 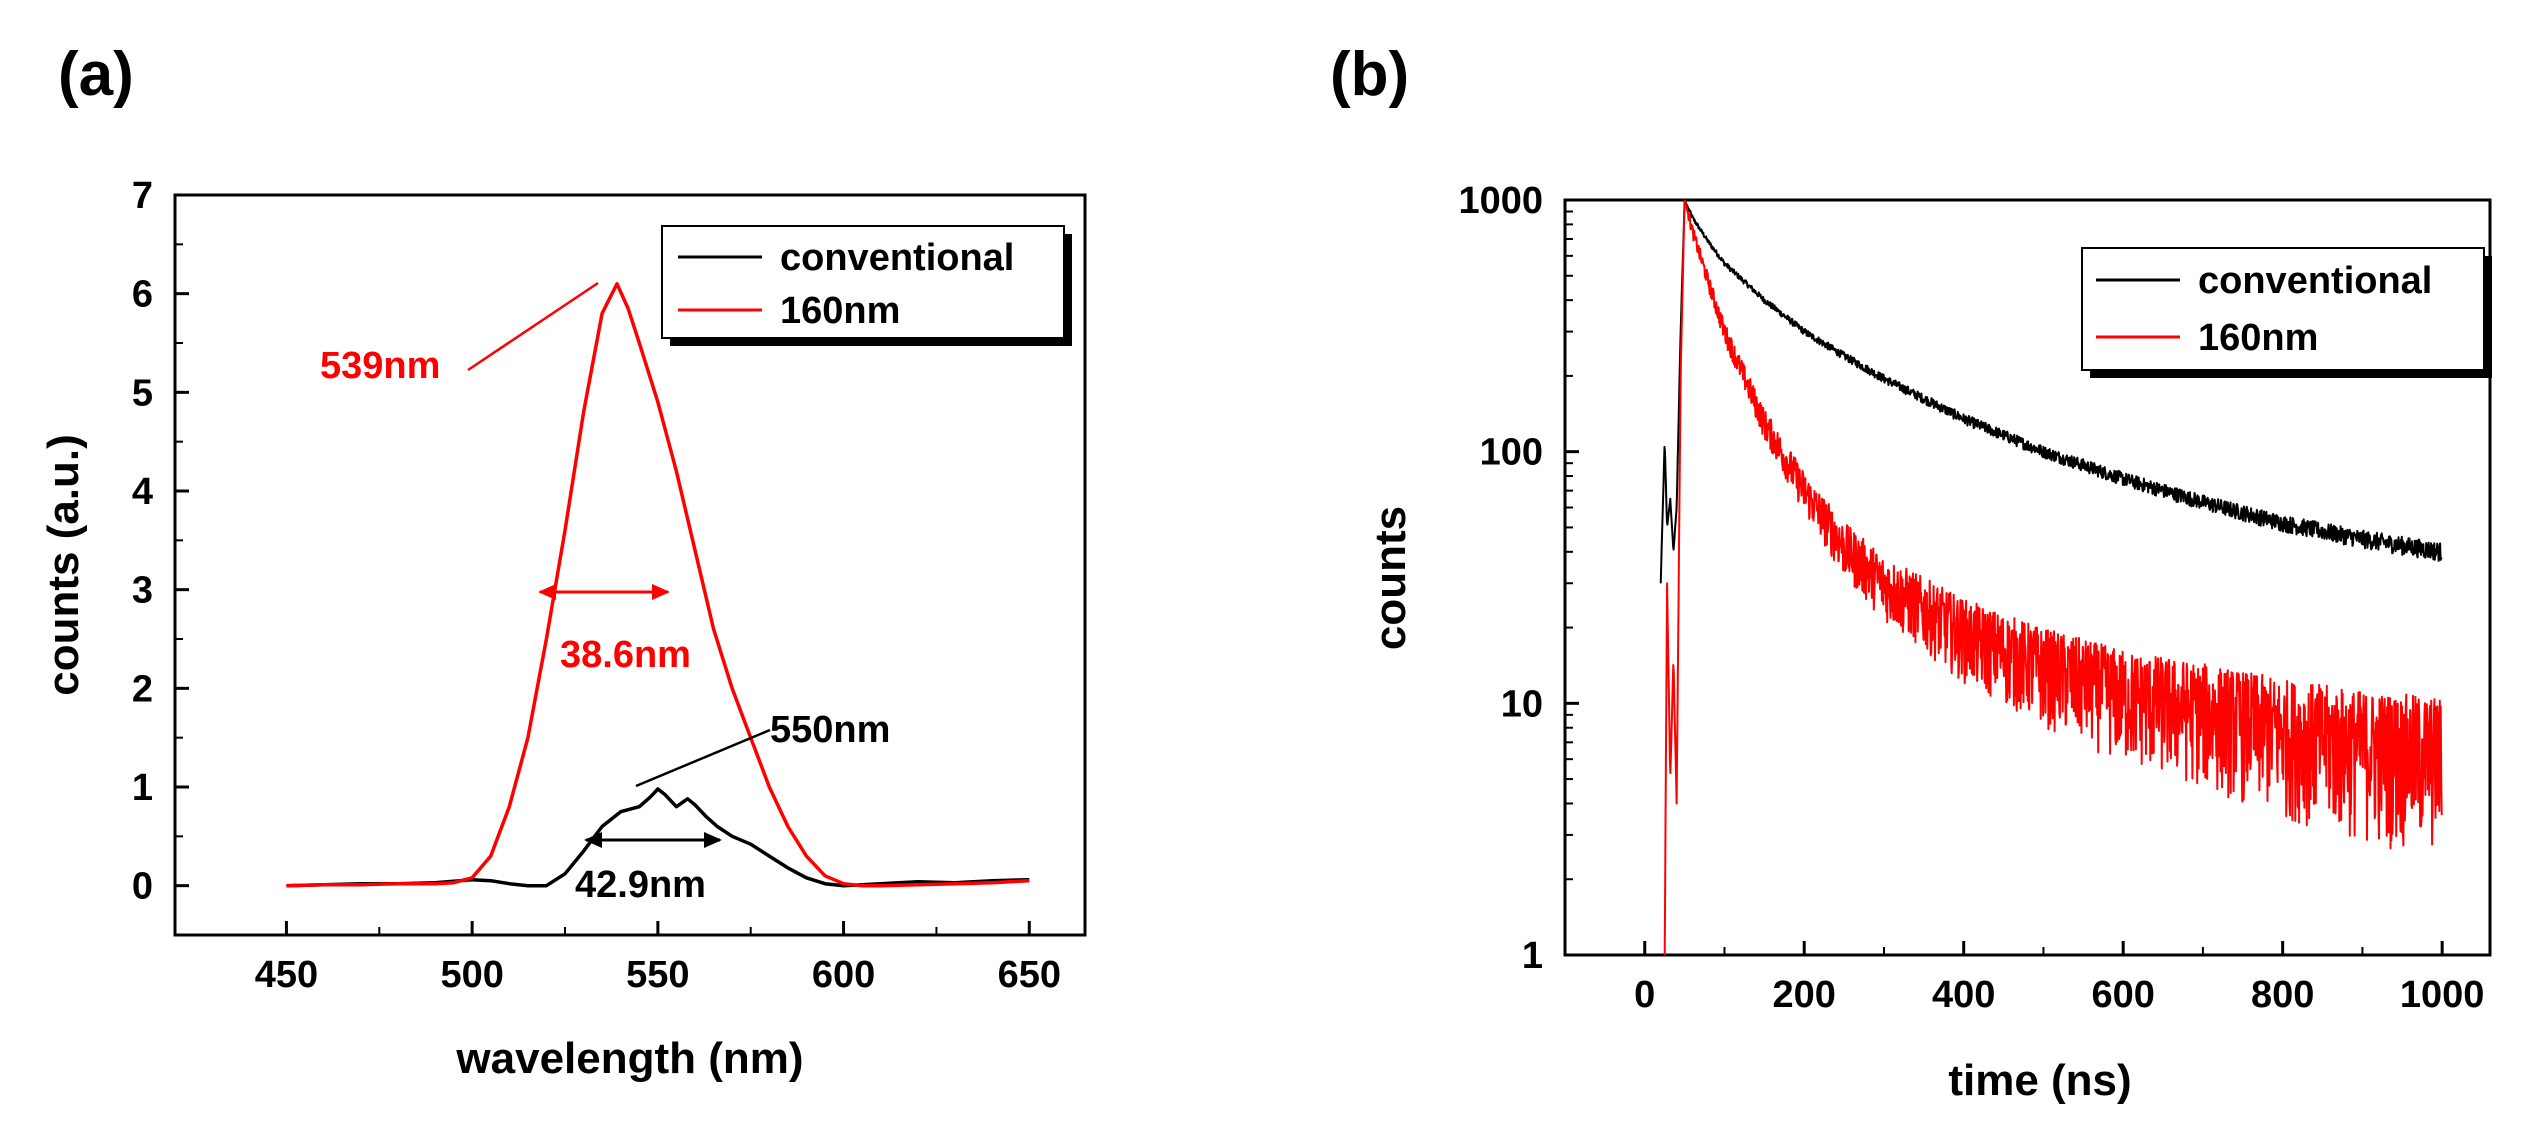 I want to click on panel-b-y-ticks: 1 10 100 1000, so click(x=1518, y=578).